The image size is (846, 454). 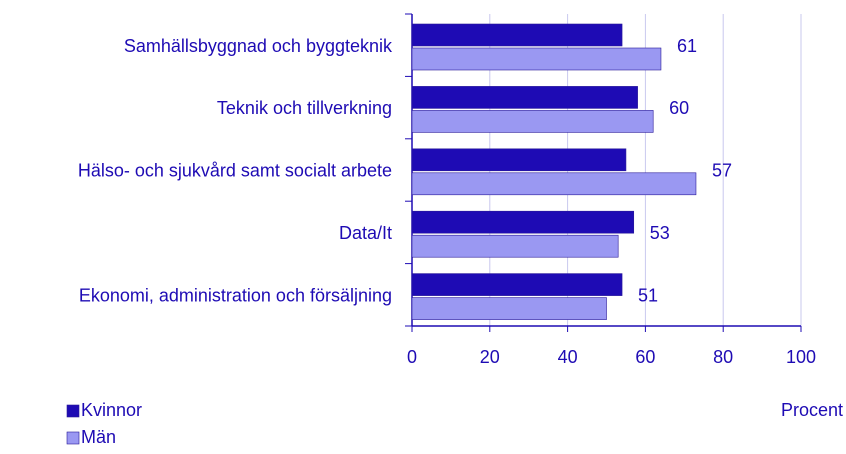 I want to click on x-axis-label: Procent, so click(x=812, y=410).